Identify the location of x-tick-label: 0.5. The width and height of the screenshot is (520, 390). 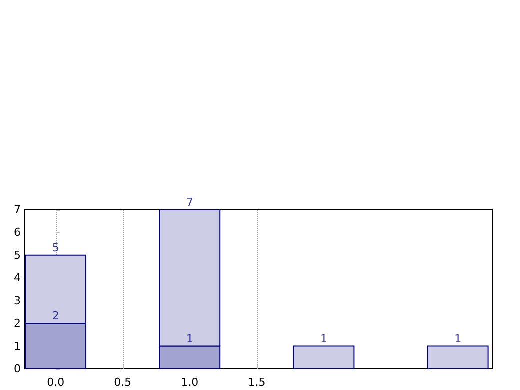
(123, 382).